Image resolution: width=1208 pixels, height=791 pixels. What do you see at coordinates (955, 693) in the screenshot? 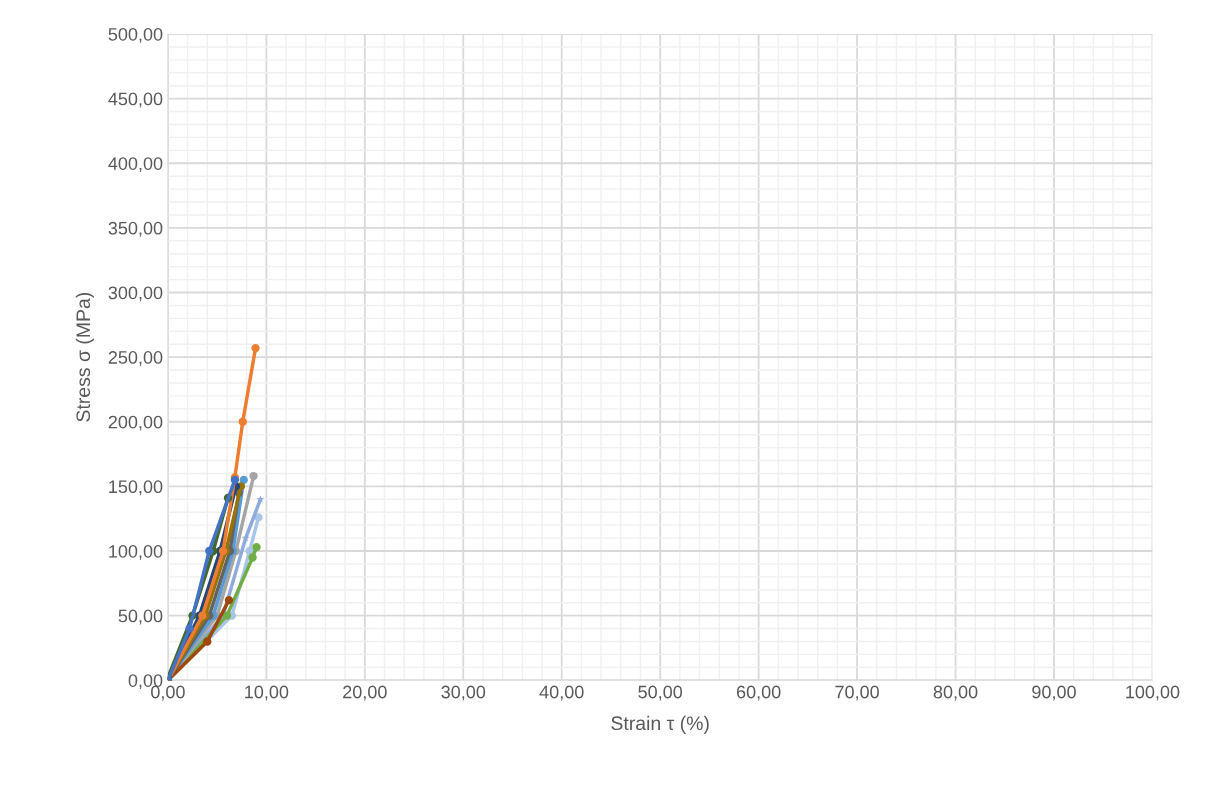
I see `x-tick-label: 80,00` at bounding box center [955, 693].